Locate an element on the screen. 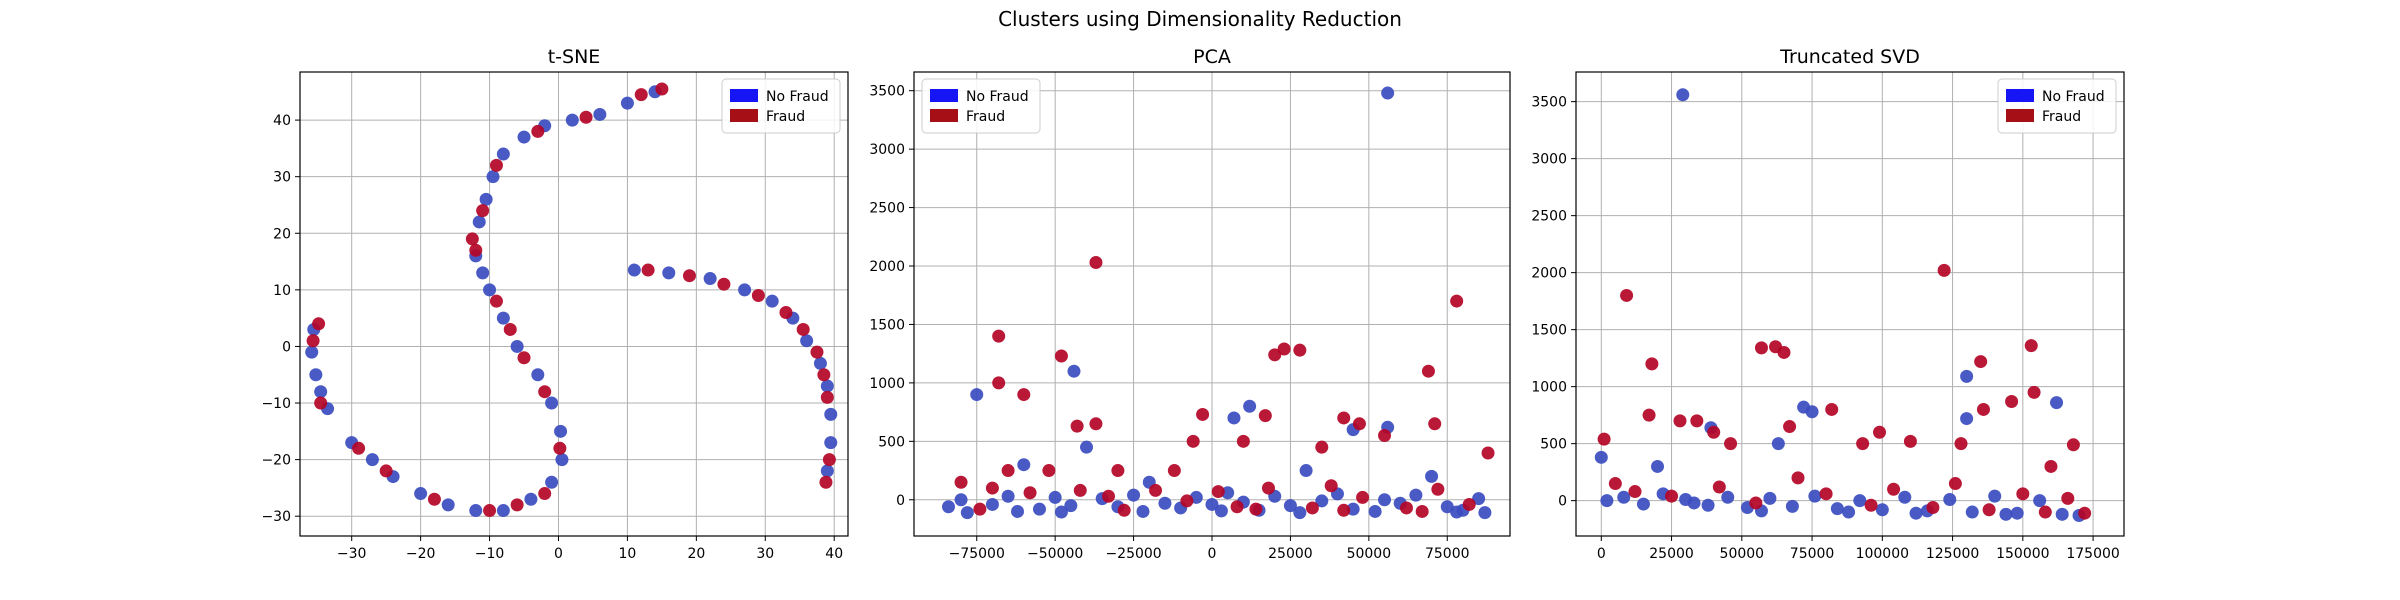  x-tick-label: 20 is located at coordinates (696, 554).